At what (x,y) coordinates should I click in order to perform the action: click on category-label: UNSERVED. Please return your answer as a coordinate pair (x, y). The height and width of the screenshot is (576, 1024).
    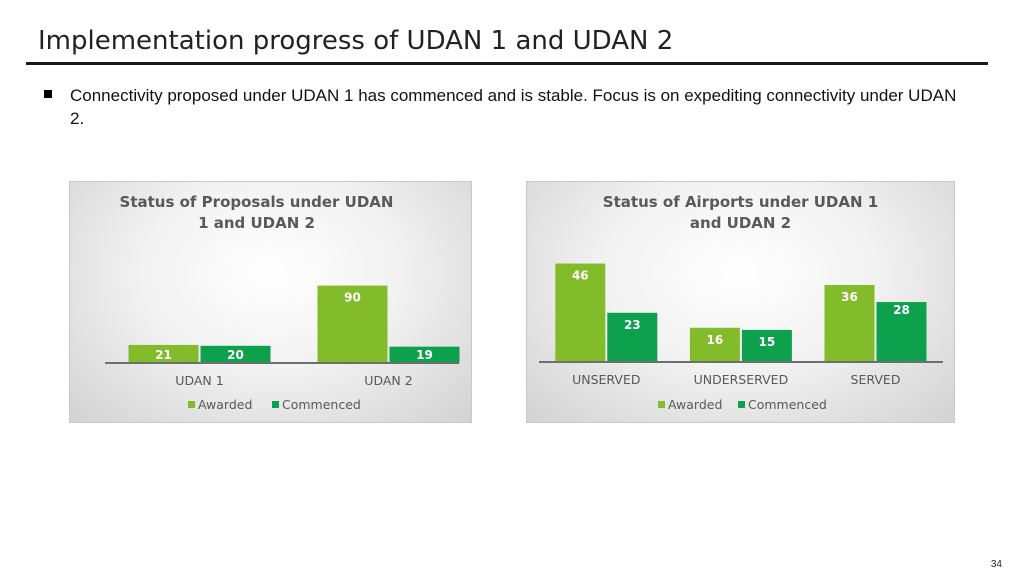
    Looking at the image, I should click on (606, 379).